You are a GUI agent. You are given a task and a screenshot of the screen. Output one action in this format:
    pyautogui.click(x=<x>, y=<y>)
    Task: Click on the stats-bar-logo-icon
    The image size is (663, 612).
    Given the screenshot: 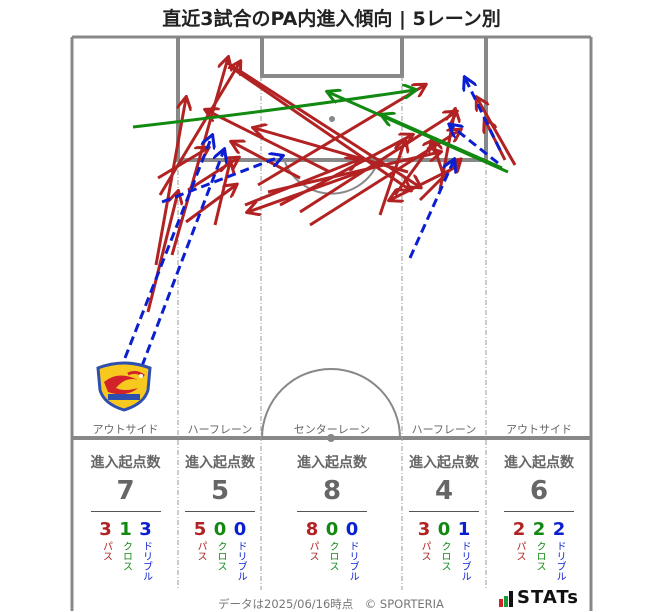 What is the action you would take?
    pyautogui.click(x=506, y=599)
    